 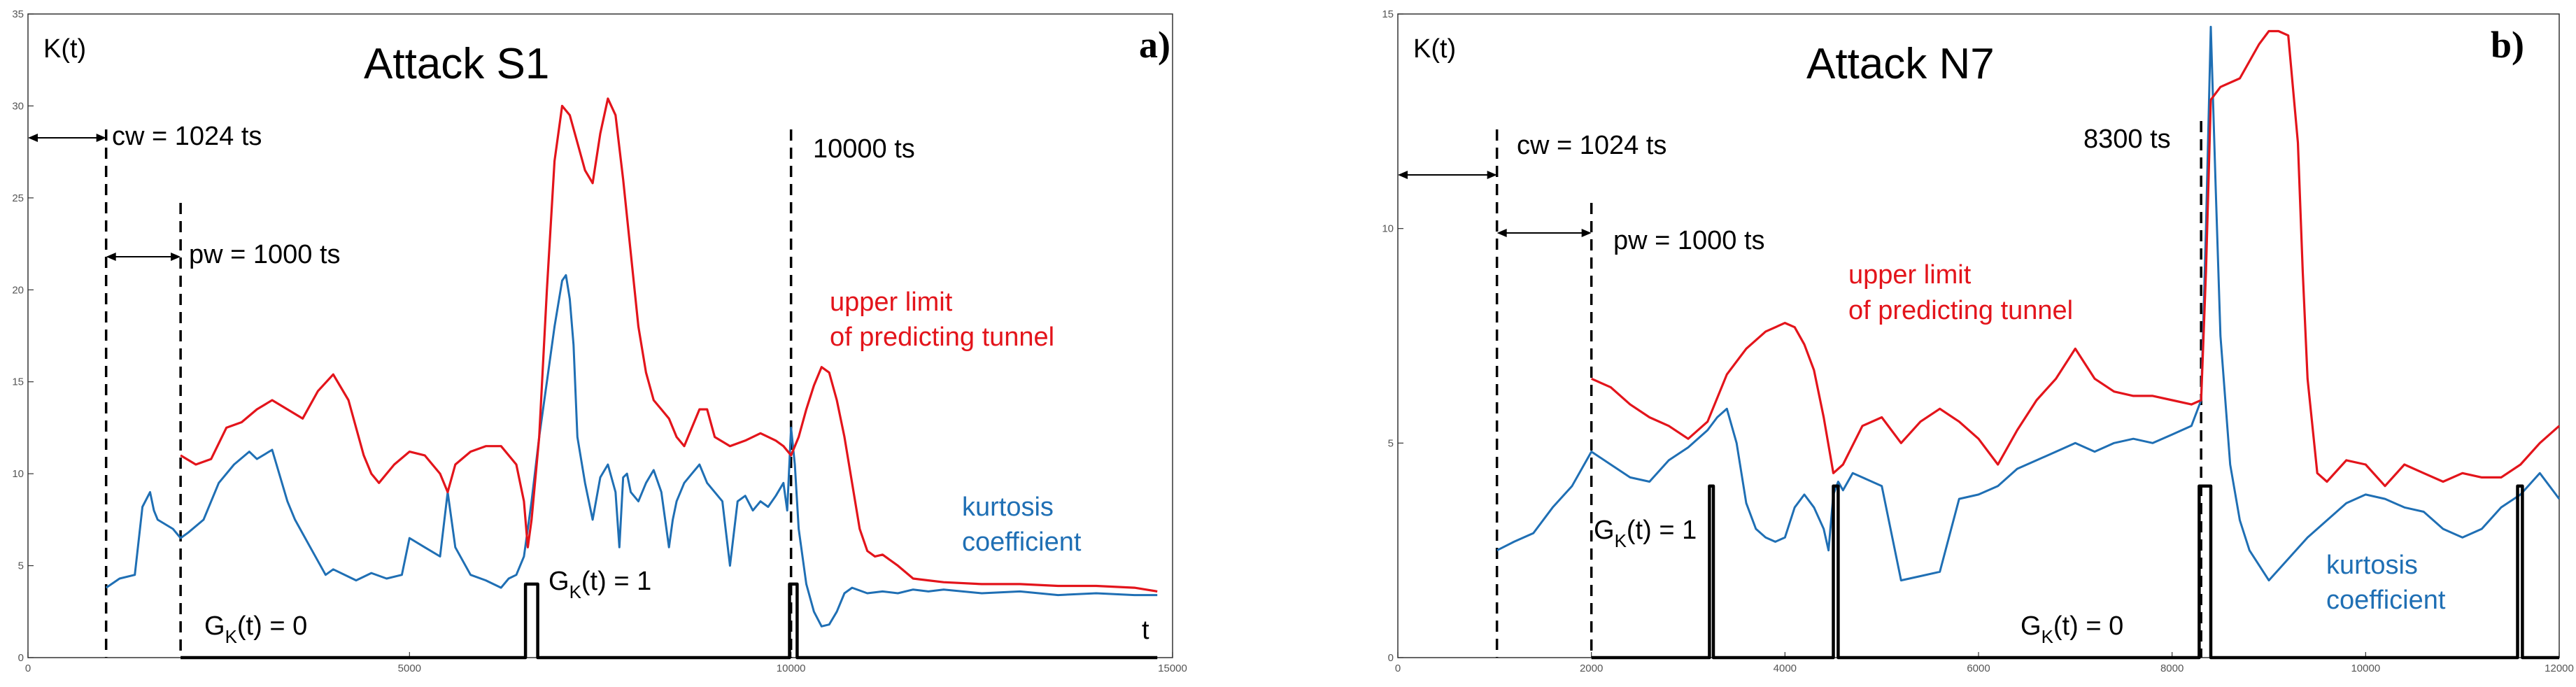 What do you see at coordinates (255, 629) in the screenshot?
I see `chart-a-gk0-label: GK(t) = 0` at bounding box center [255, 629].